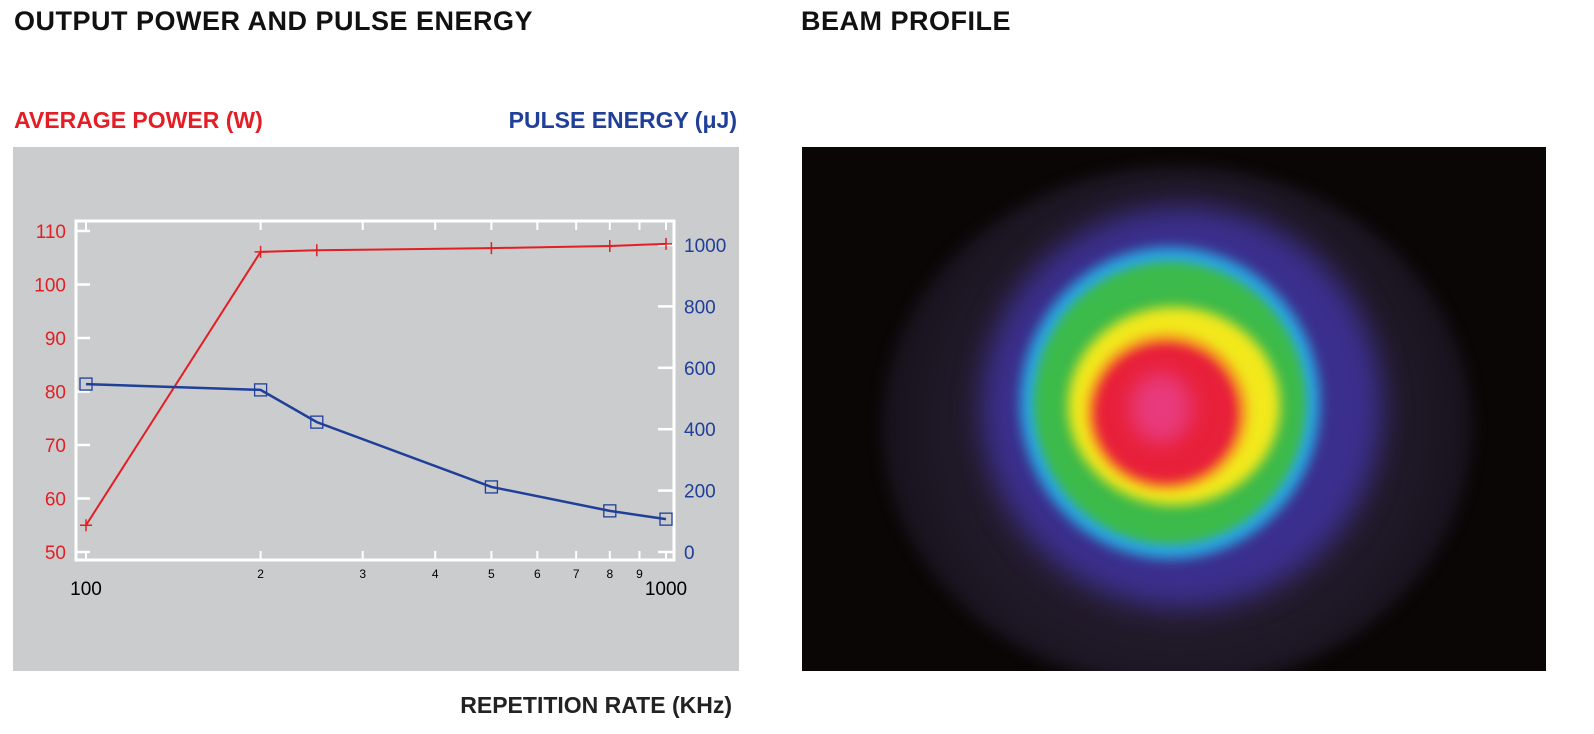 The height and width of the screenshot is (734, 1594). I want to click on y-left-tick-label: 90, so click(55, 339).